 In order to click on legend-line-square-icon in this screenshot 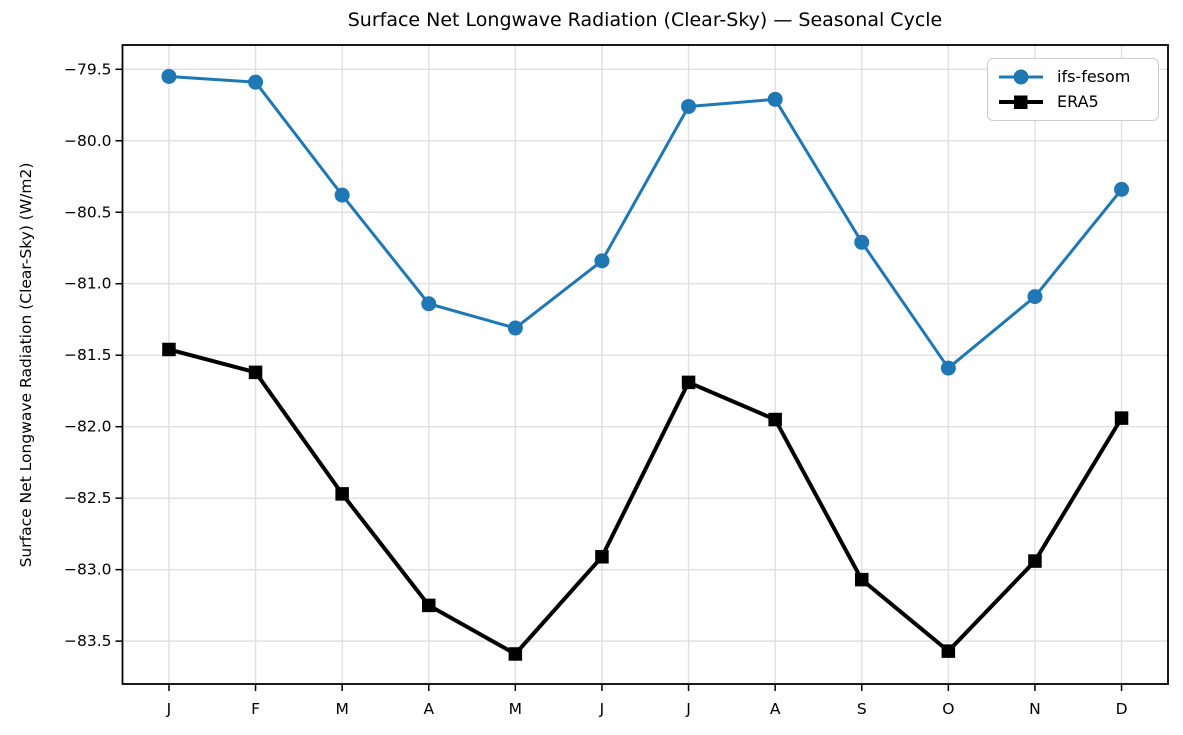, I will do `click(1021, 102)`.